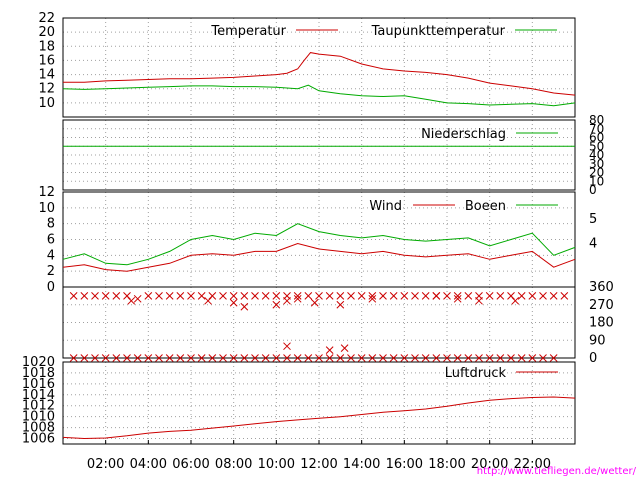 The height and width of the screenshot is (480, 640). I want to click on series-line-temperatur, so click(319, 74).